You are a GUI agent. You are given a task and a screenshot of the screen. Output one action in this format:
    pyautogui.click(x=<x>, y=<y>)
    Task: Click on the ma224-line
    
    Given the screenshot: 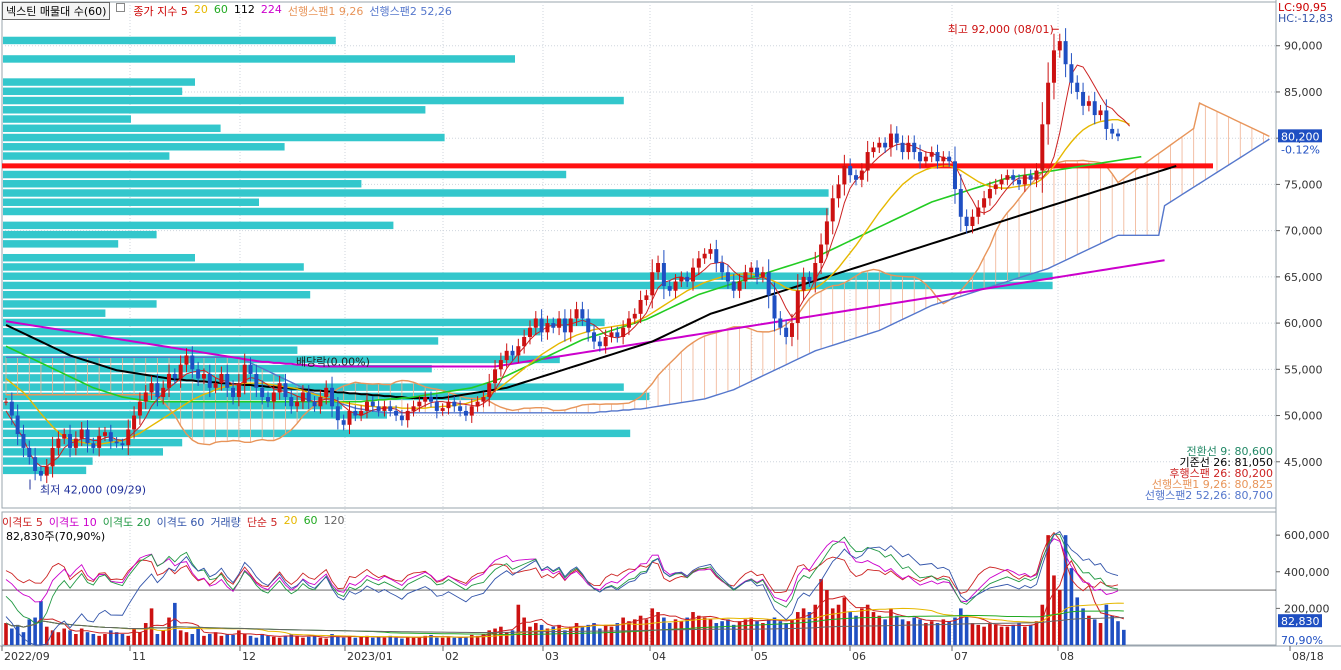 What is the action you would take?
    pyautogui.click(x=585, y=313)
    